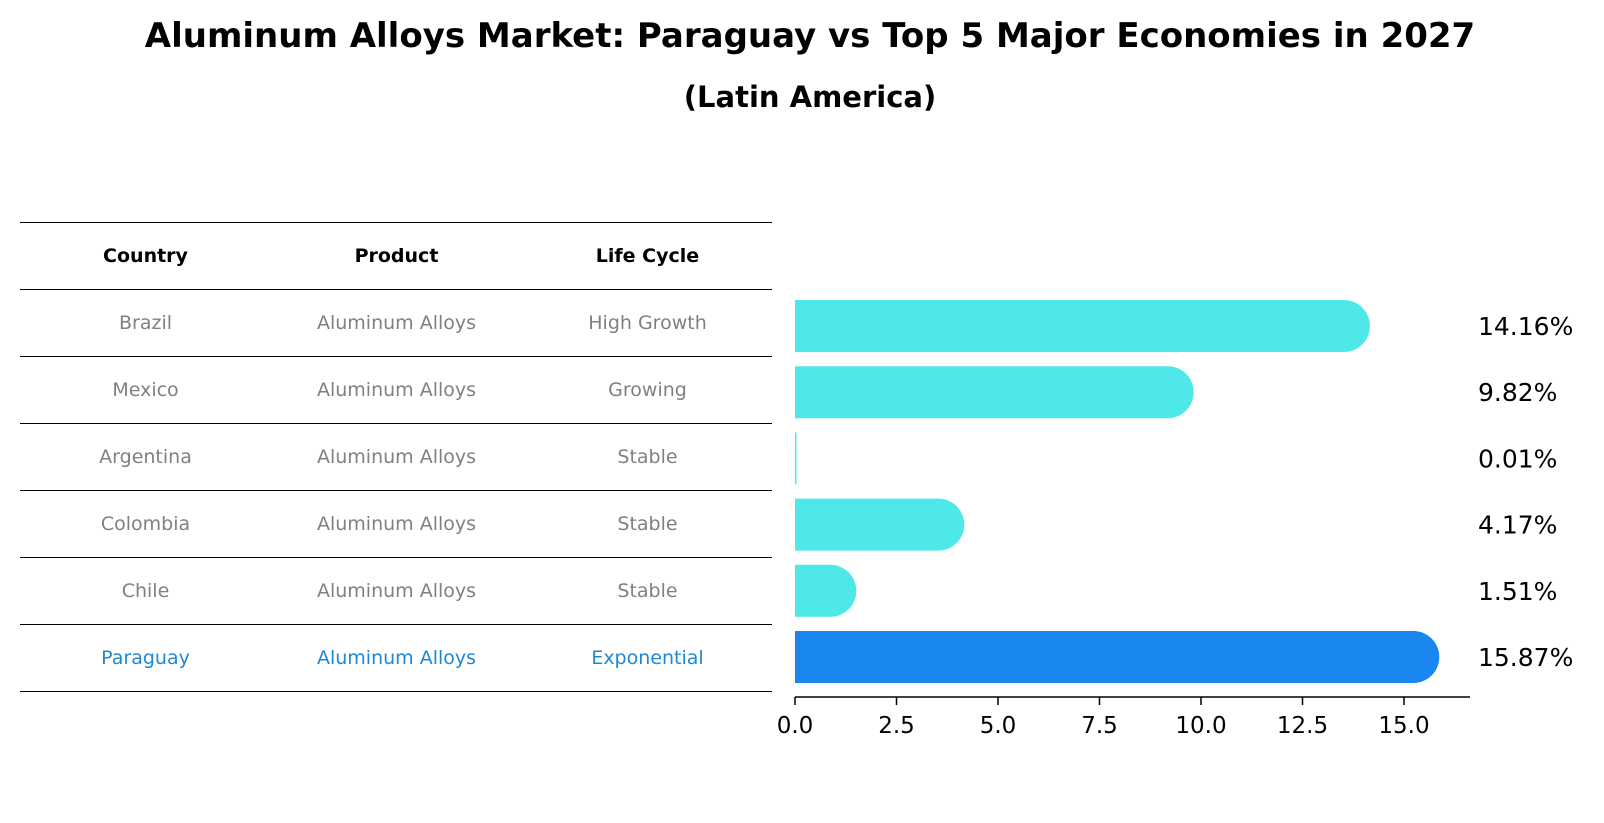  I want to click on table-row: Chile Aluminum Alloys Stable, so click(396, 591).